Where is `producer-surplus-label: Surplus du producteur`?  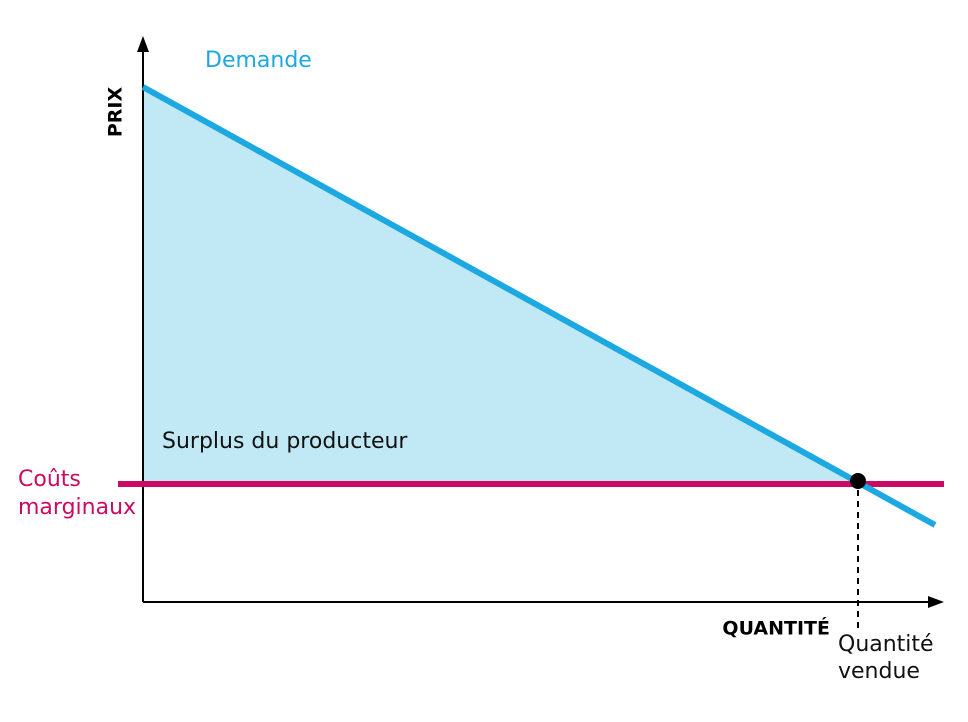
producer-surplus-label: Surplus du producteur is located at coordinates (285, 441).